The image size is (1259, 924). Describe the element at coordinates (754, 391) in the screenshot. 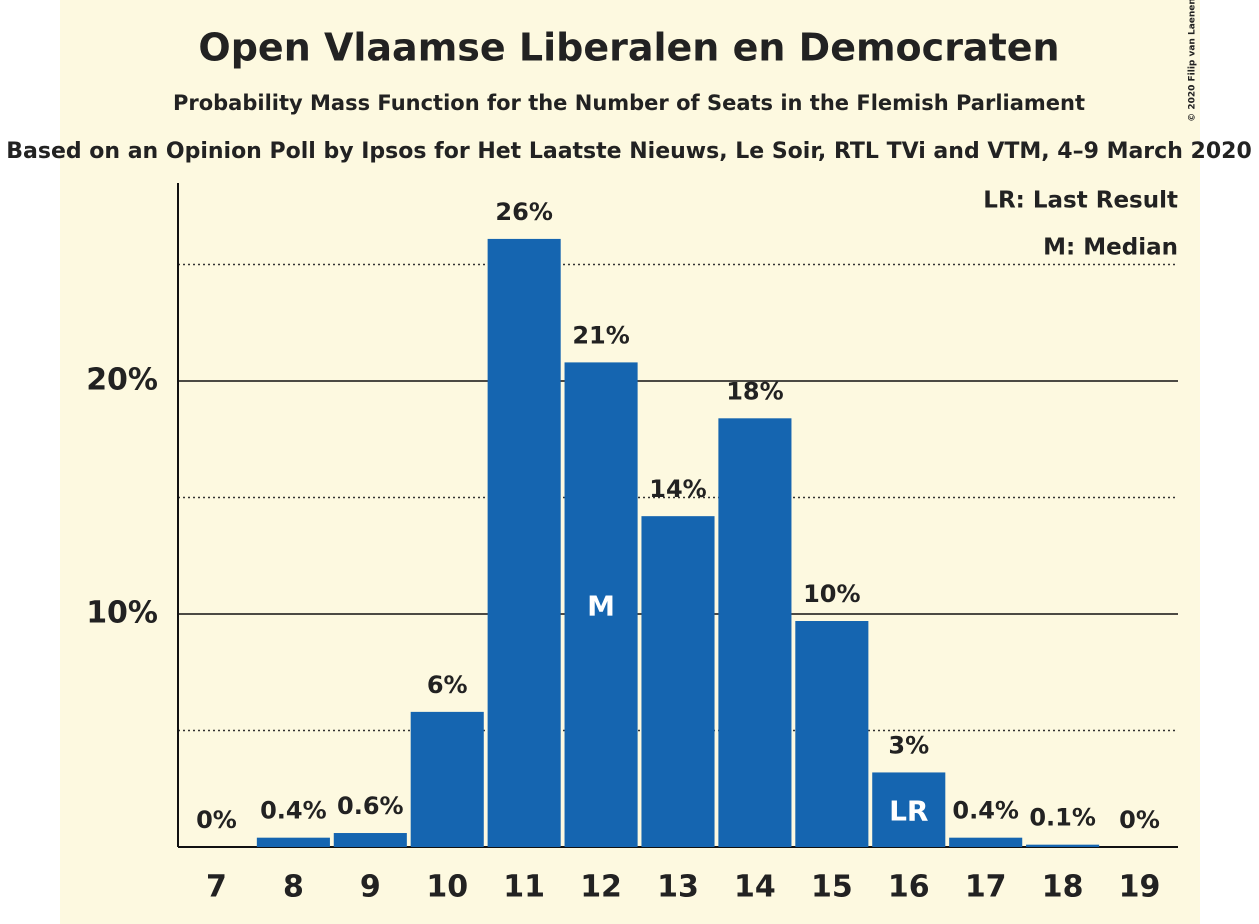

I see `value-label: 18%` at that location.